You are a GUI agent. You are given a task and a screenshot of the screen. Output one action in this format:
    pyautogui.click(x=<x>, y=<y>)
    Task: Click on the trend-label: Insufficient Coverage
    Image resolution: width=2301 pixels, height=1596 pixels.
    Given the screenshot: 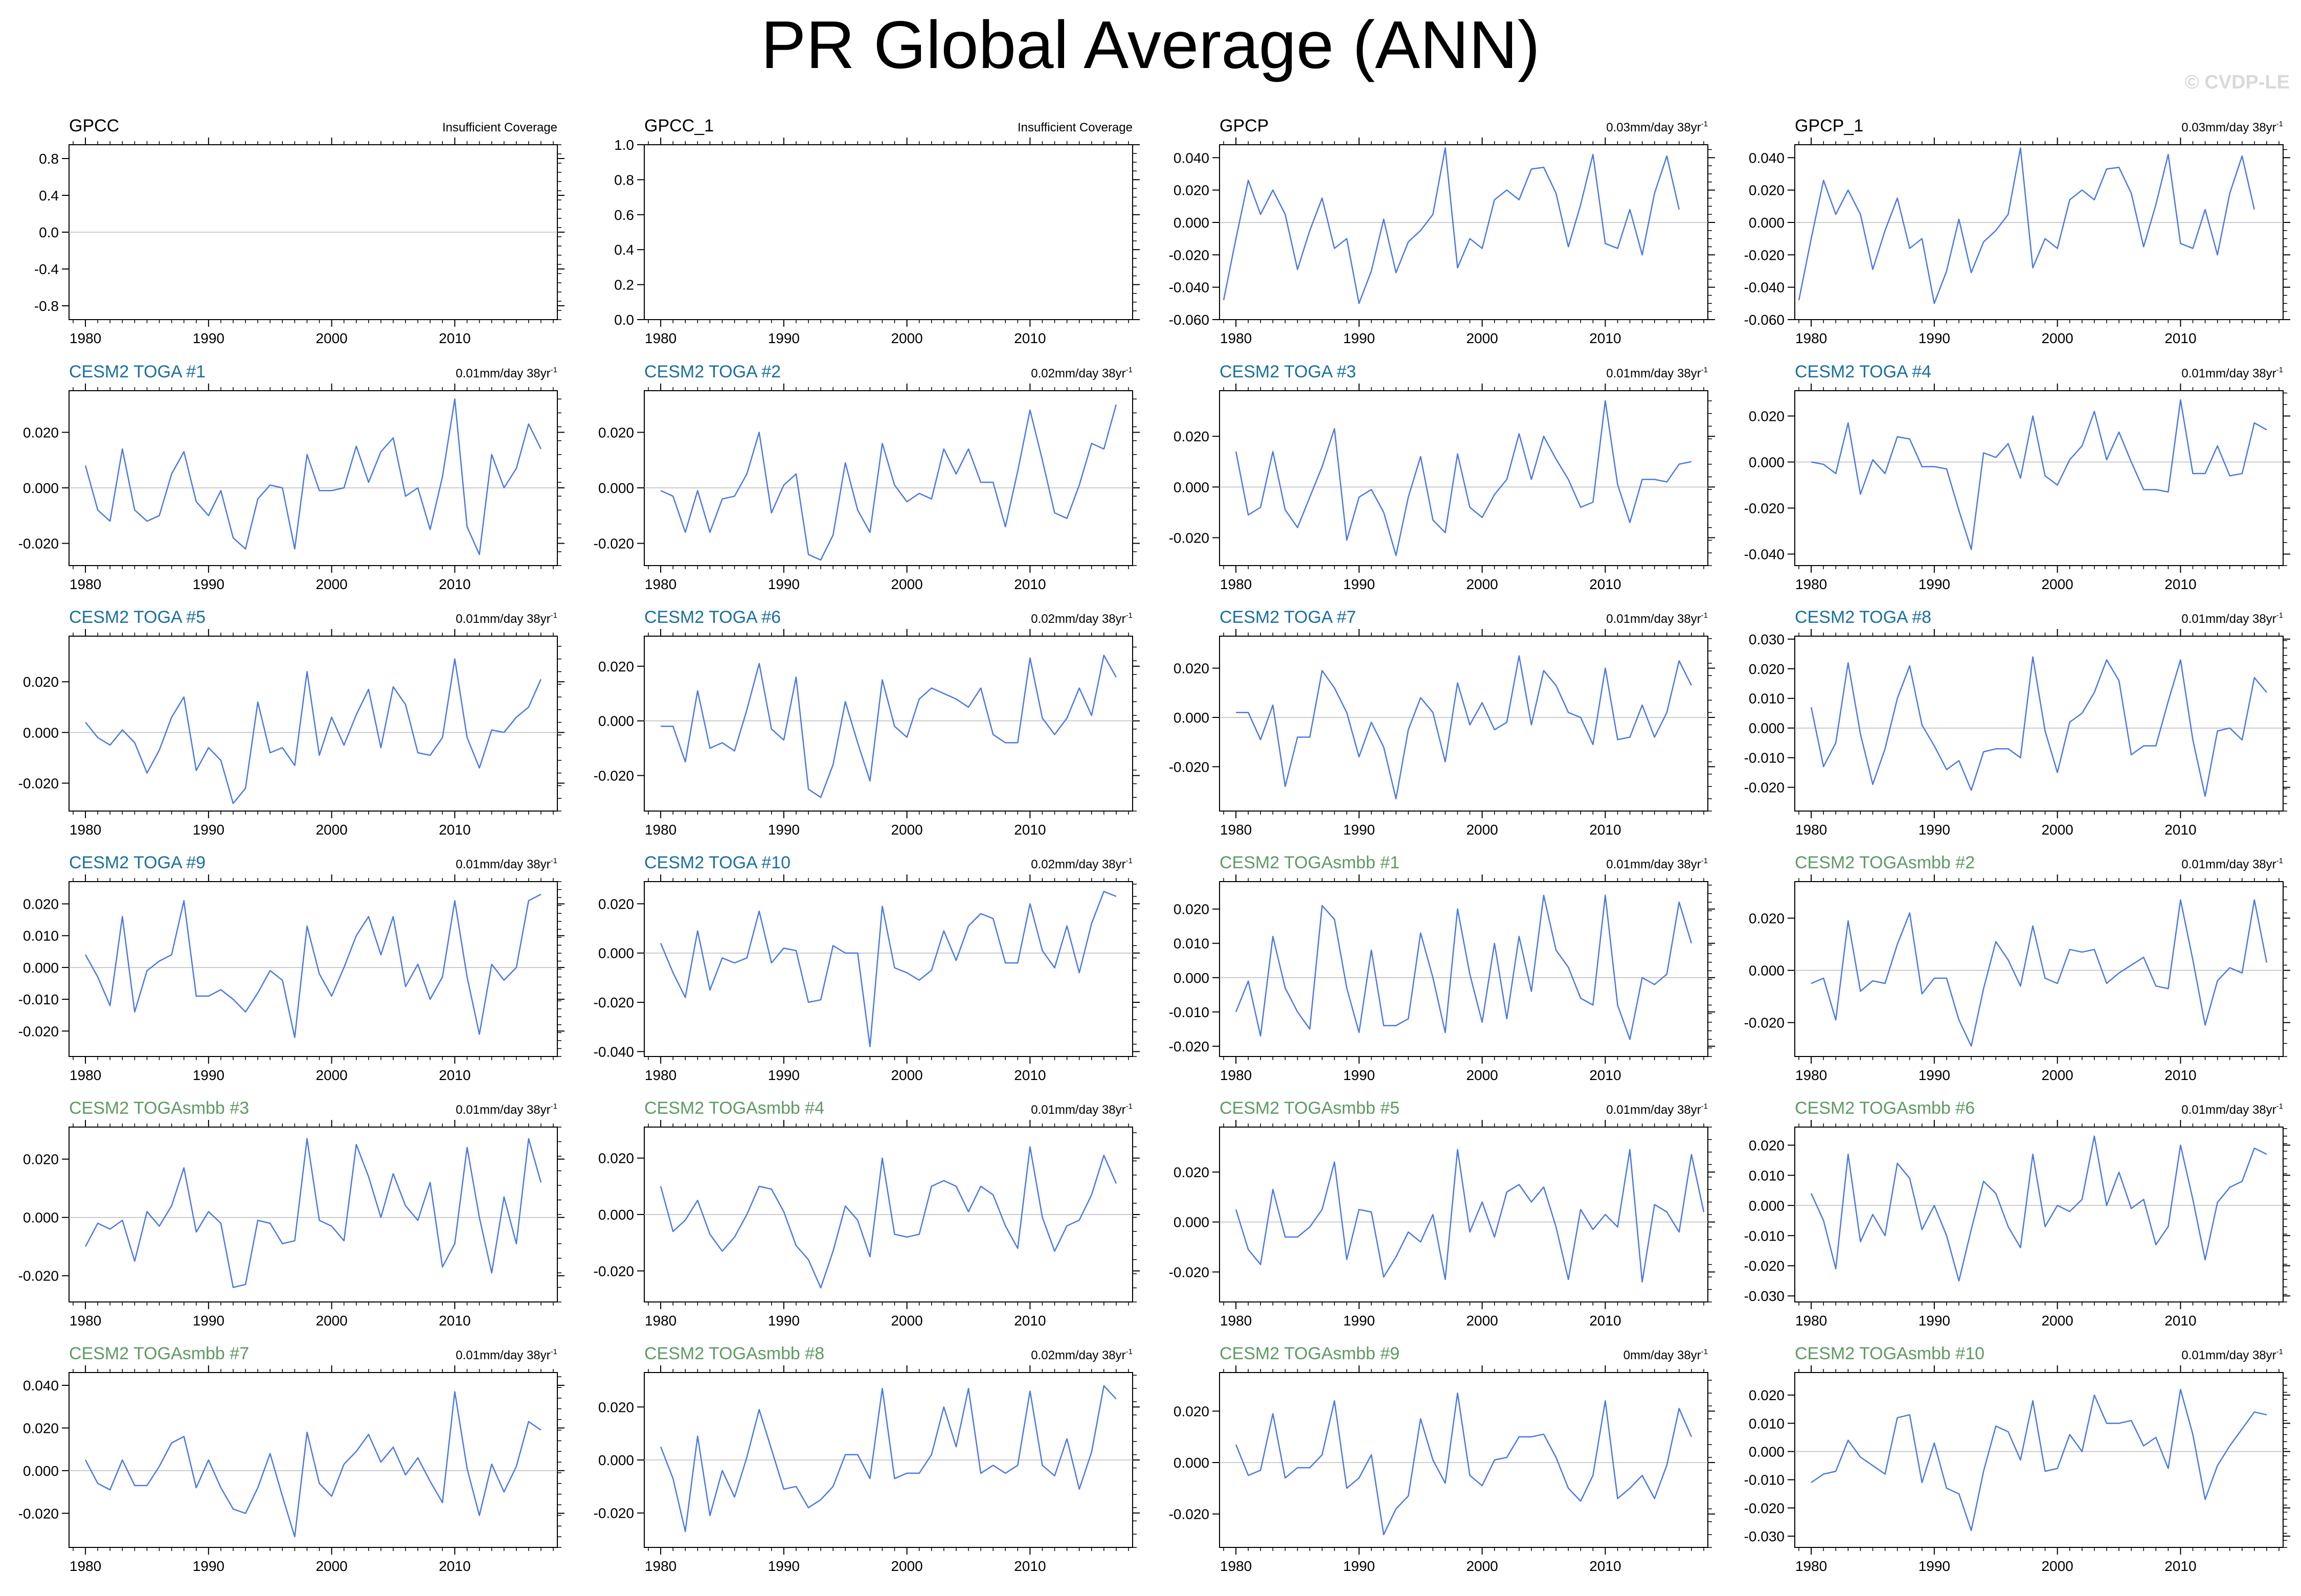 What is the action you would take?
    pyautogui.click(x=499, y=128)
    